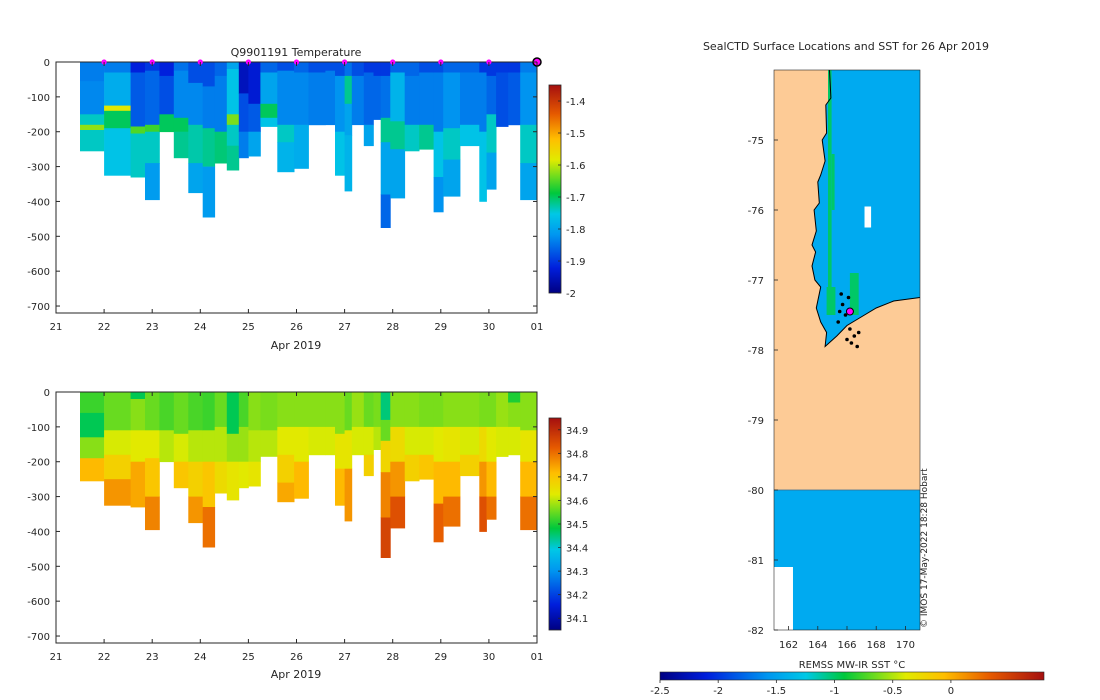 The width and height of the screenshot is (1100, 700). What do you see at coordinates (392, 327) in the screenshot?
I see `t-x-tick-label: 28` at bounding box center [392, 327].